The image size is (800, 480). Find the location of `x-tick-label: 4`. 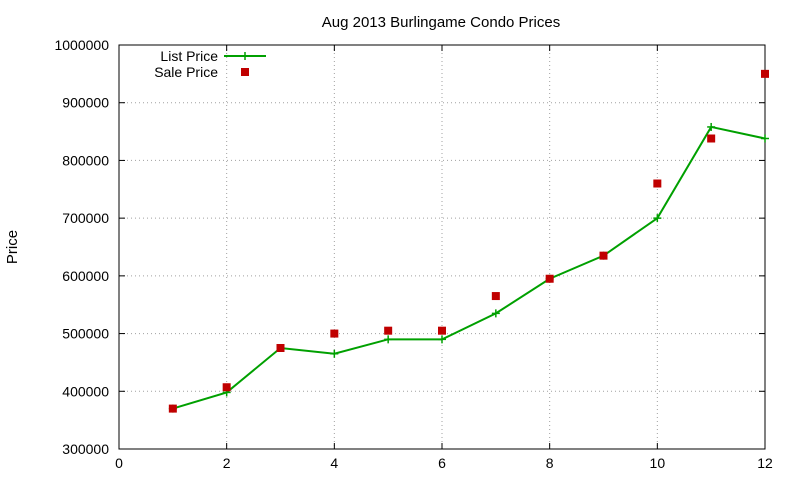

x-tick-label: 4 is located at coordinates (334, 463).